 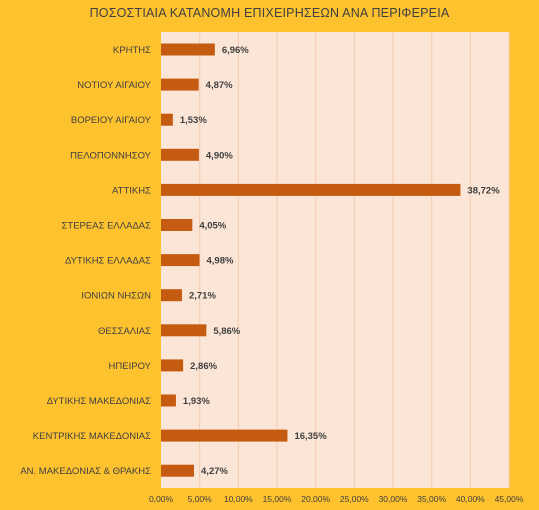 I want to click on x-tick-label: 25,00%, so click(x=354, y=499).